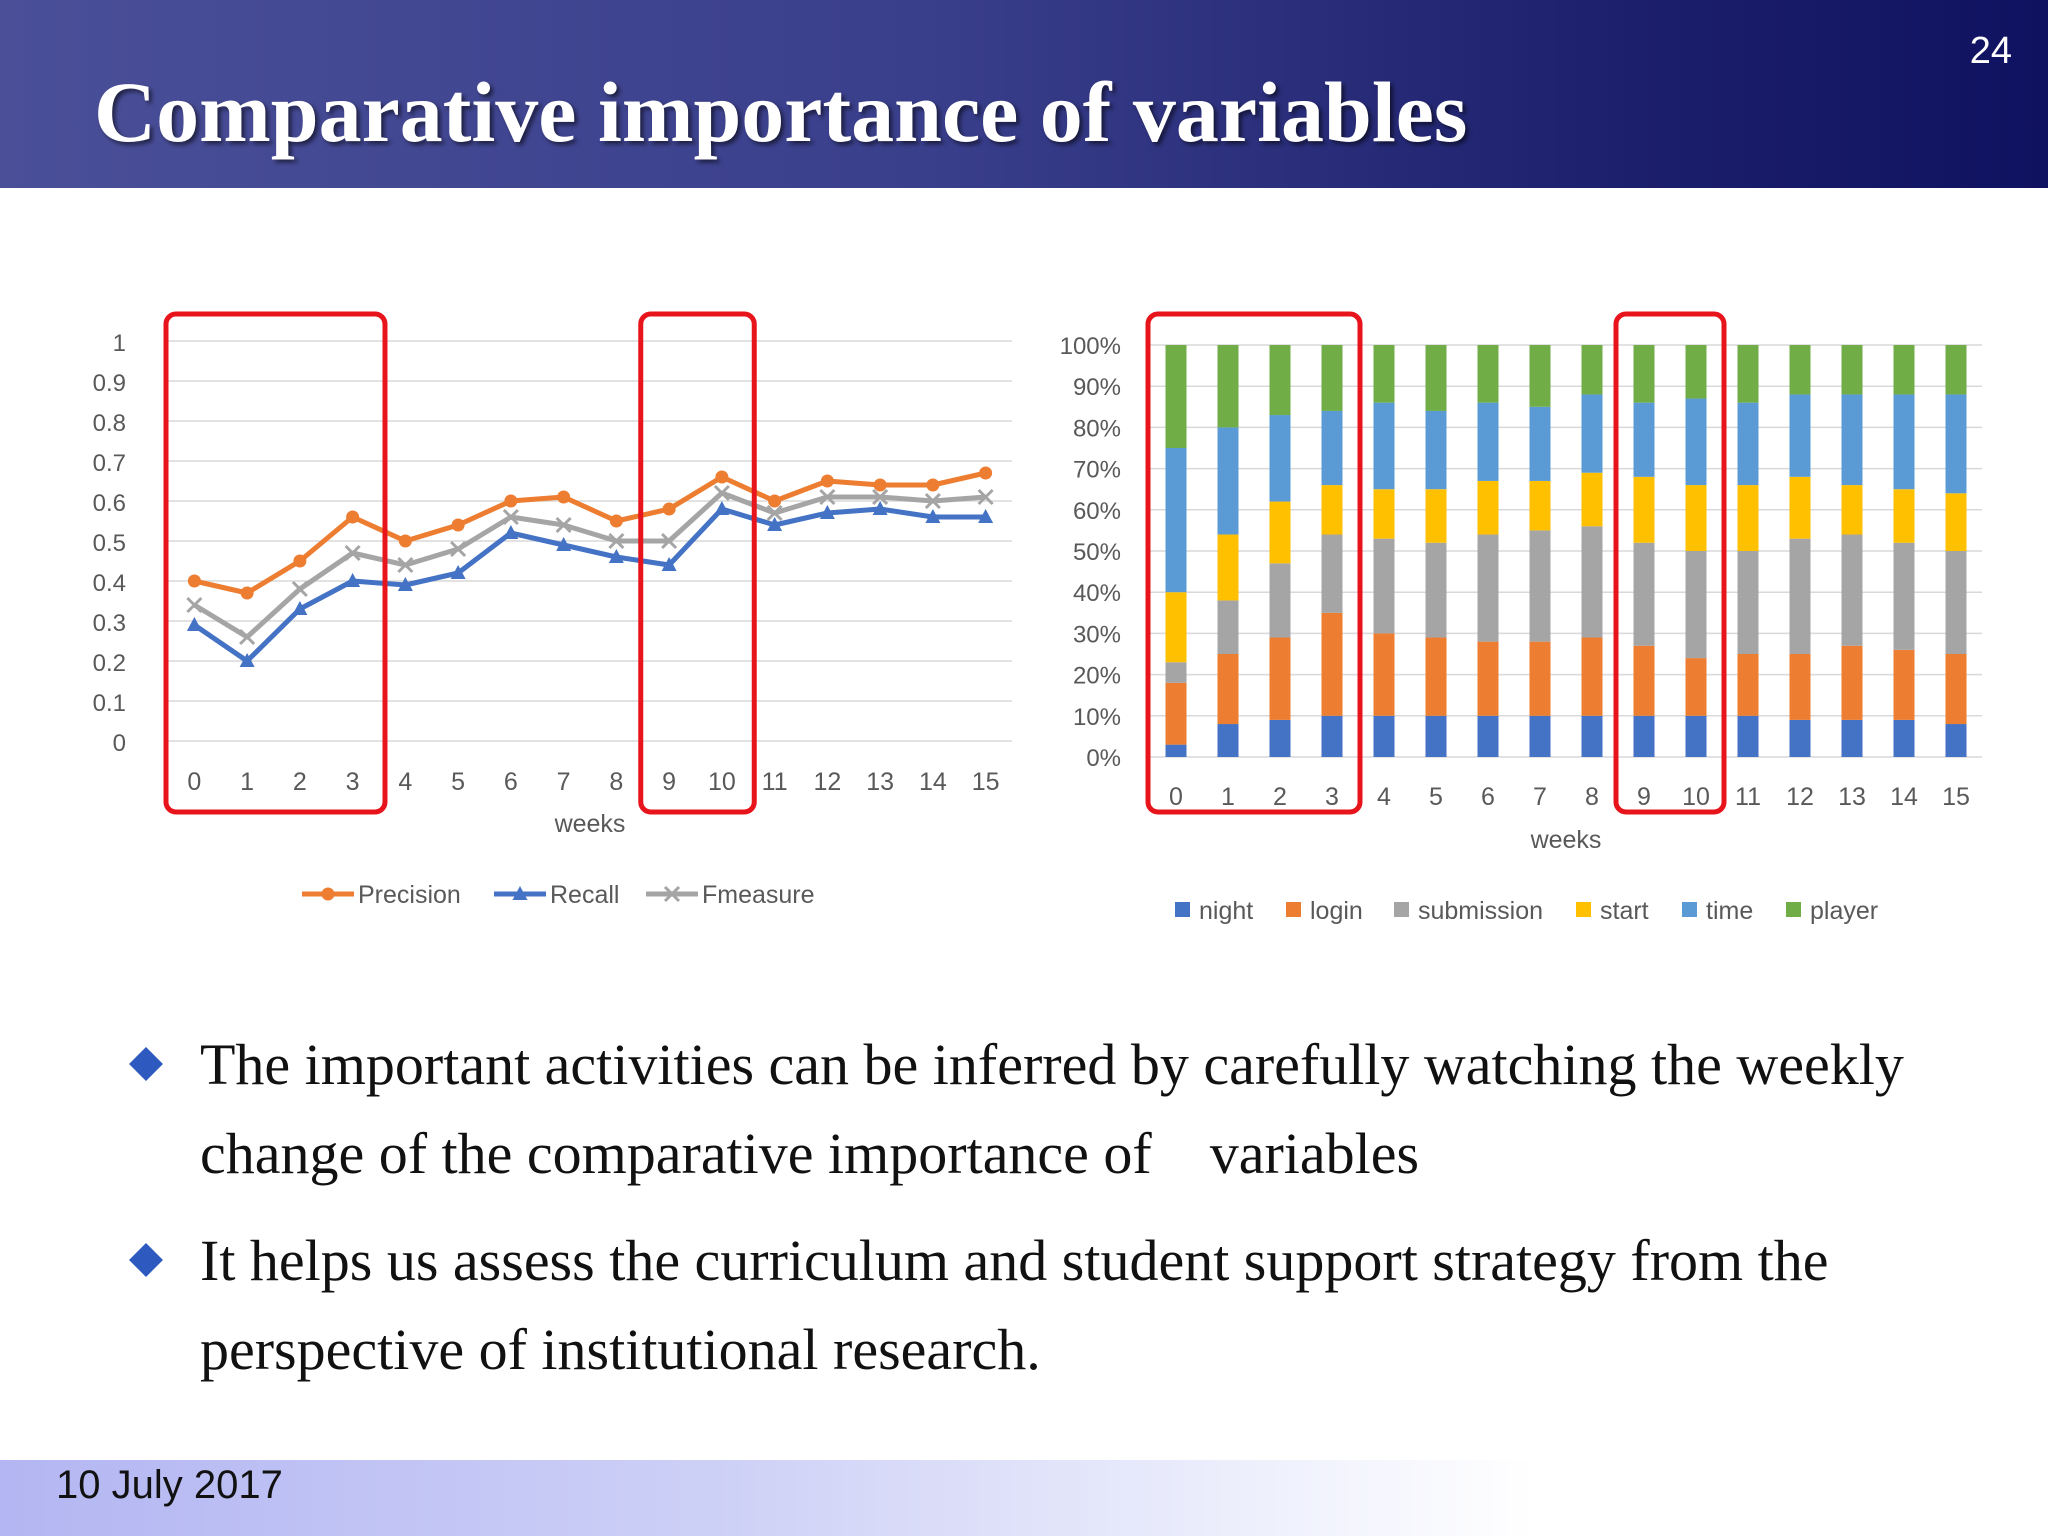 The height and width of the screenshot is (1536, 2048). Describe the element at coordinates (1729, 911) in the screenshot. I see `legend-label: time` at that location.